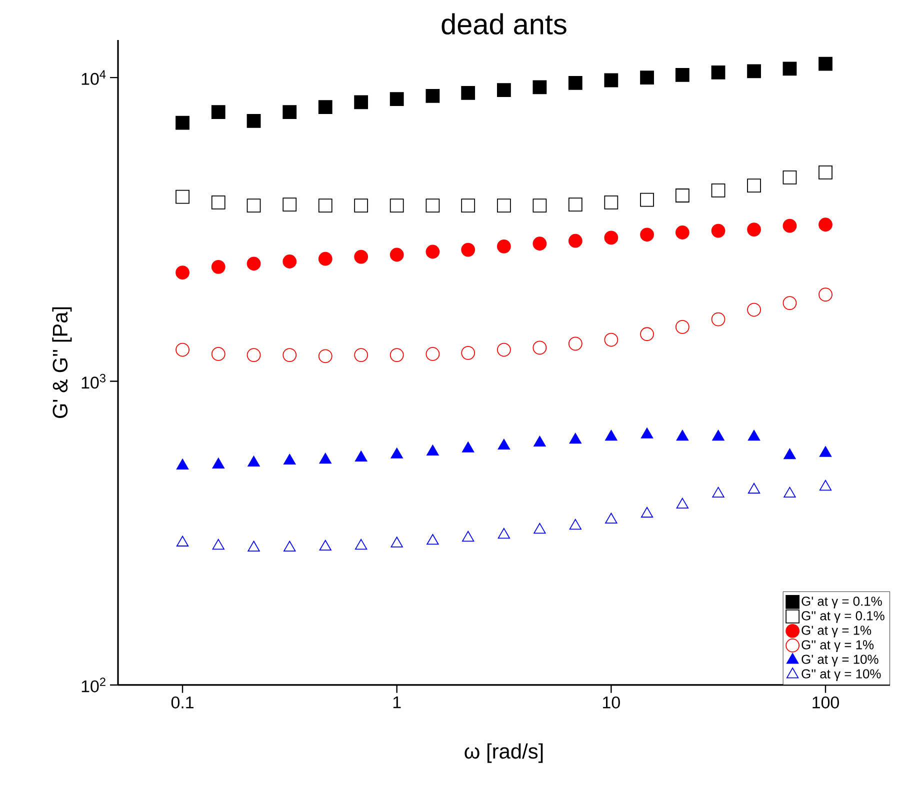 This screenshot has width=899, height=789. I want to click on legend-label: G' at γ = 10%, so click(840, 660).